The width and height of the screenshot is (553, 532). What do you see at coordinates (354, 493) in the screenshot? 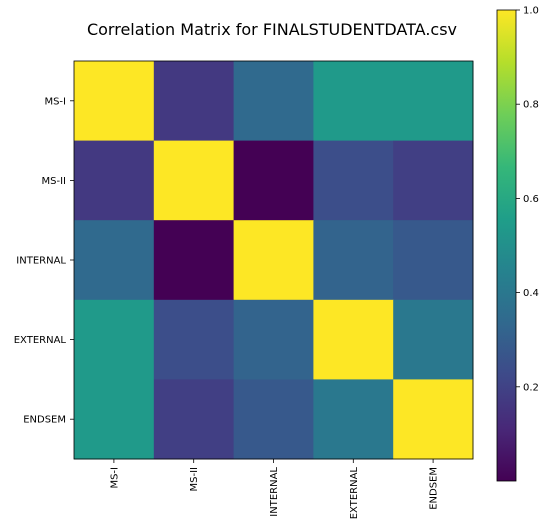
I see `column-label: EXTERNAL` at bounding box center [354, 493].